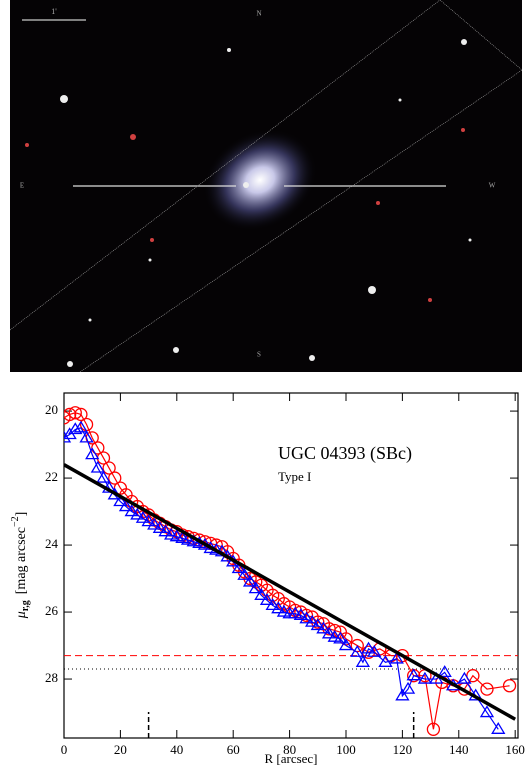  What do you see at coordinates (64, 749) in the screenshot?
I see `x-tick-label: 0` at bounding box center [64, 749].